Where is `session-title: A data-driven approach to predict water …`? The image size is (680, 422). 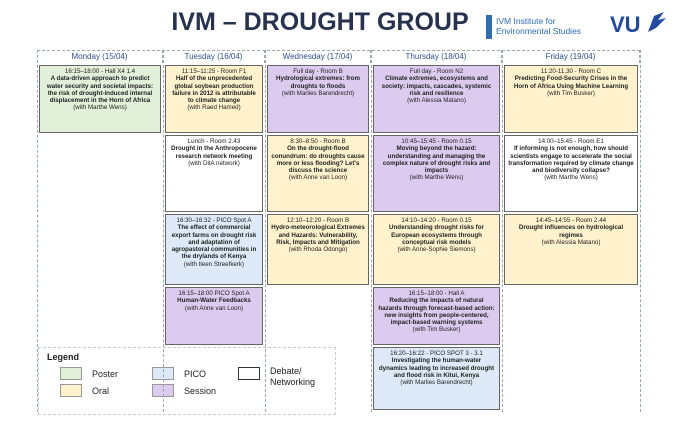 session-title: A data-driven approach to predict water … is located at coordinates (100, 90).